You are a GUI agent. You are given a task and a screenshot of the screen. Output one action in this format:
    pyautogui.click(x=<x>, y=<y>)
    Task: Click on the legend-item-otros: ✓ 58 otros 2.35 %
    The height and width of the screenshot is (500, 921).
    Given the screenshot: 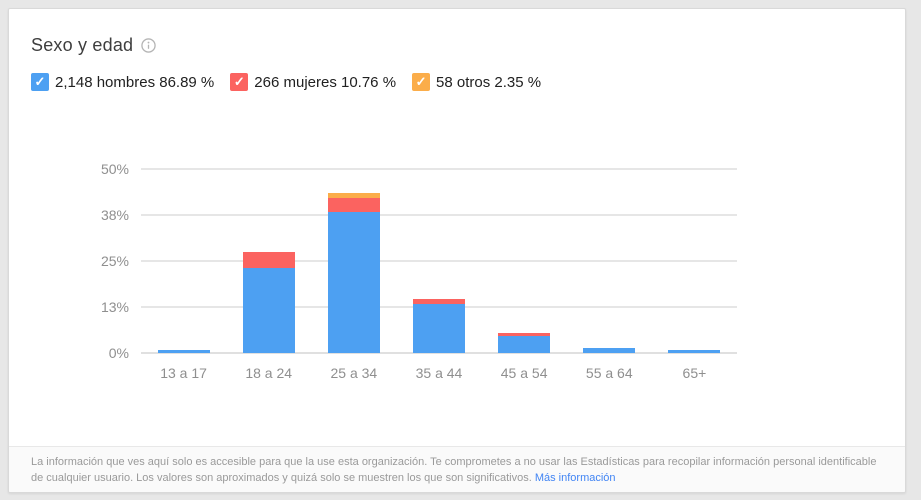 What is the action you would take?
    pyautogui.click(x=476, y=82)
    